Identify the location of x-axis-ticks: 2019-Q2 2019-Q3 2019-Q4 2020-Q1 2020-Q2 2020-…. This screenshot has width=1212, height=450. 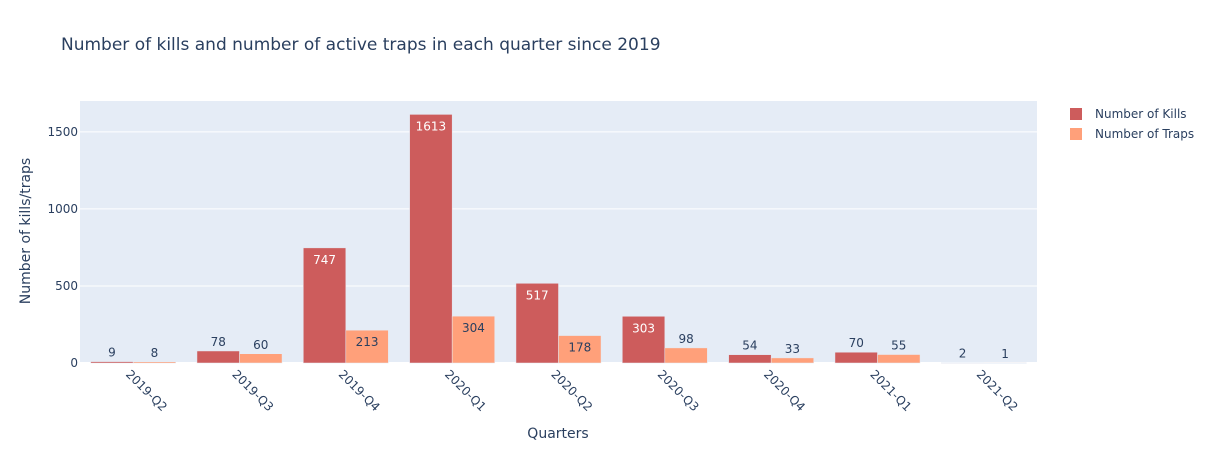
(572, 390).